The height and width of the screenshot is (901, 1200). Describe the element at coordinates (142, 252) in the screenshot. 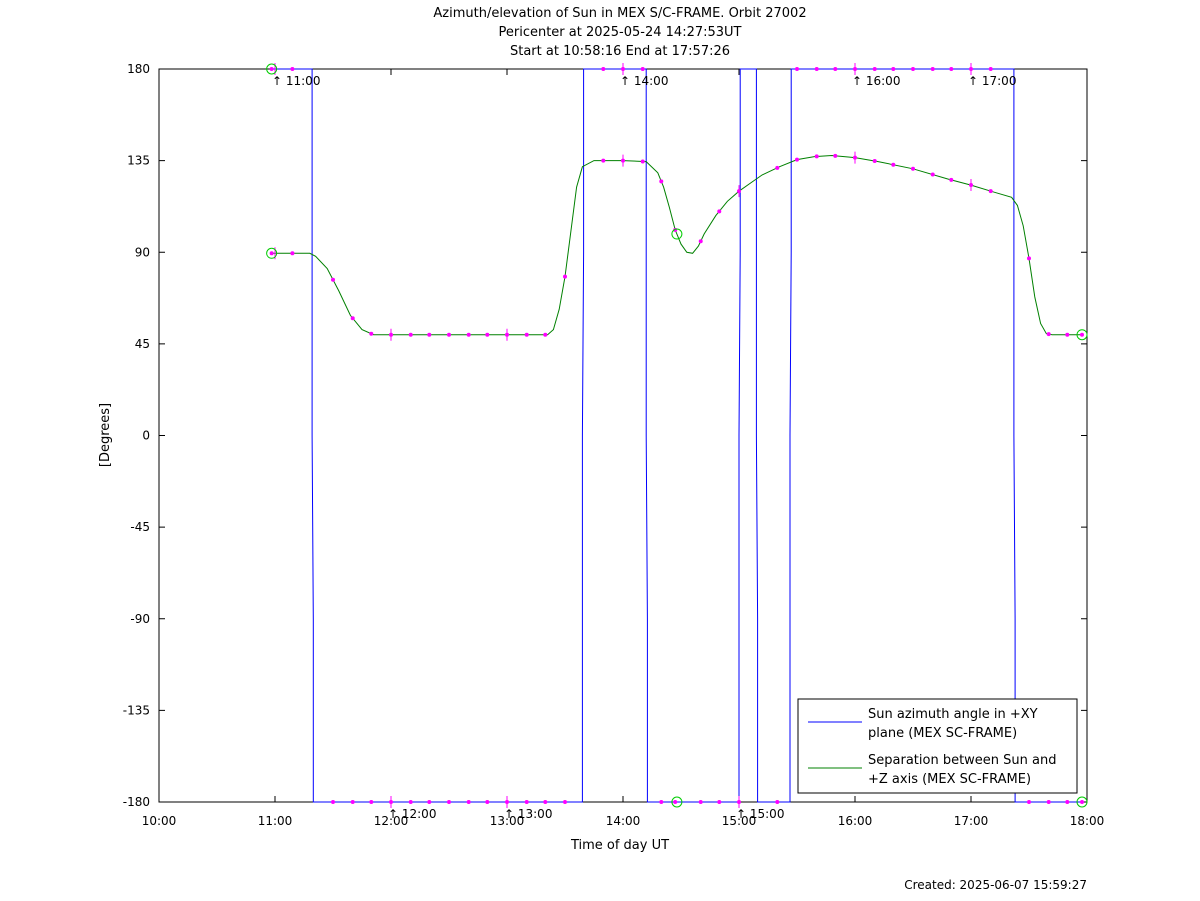

I see `y-tick-label: 90` at that location.